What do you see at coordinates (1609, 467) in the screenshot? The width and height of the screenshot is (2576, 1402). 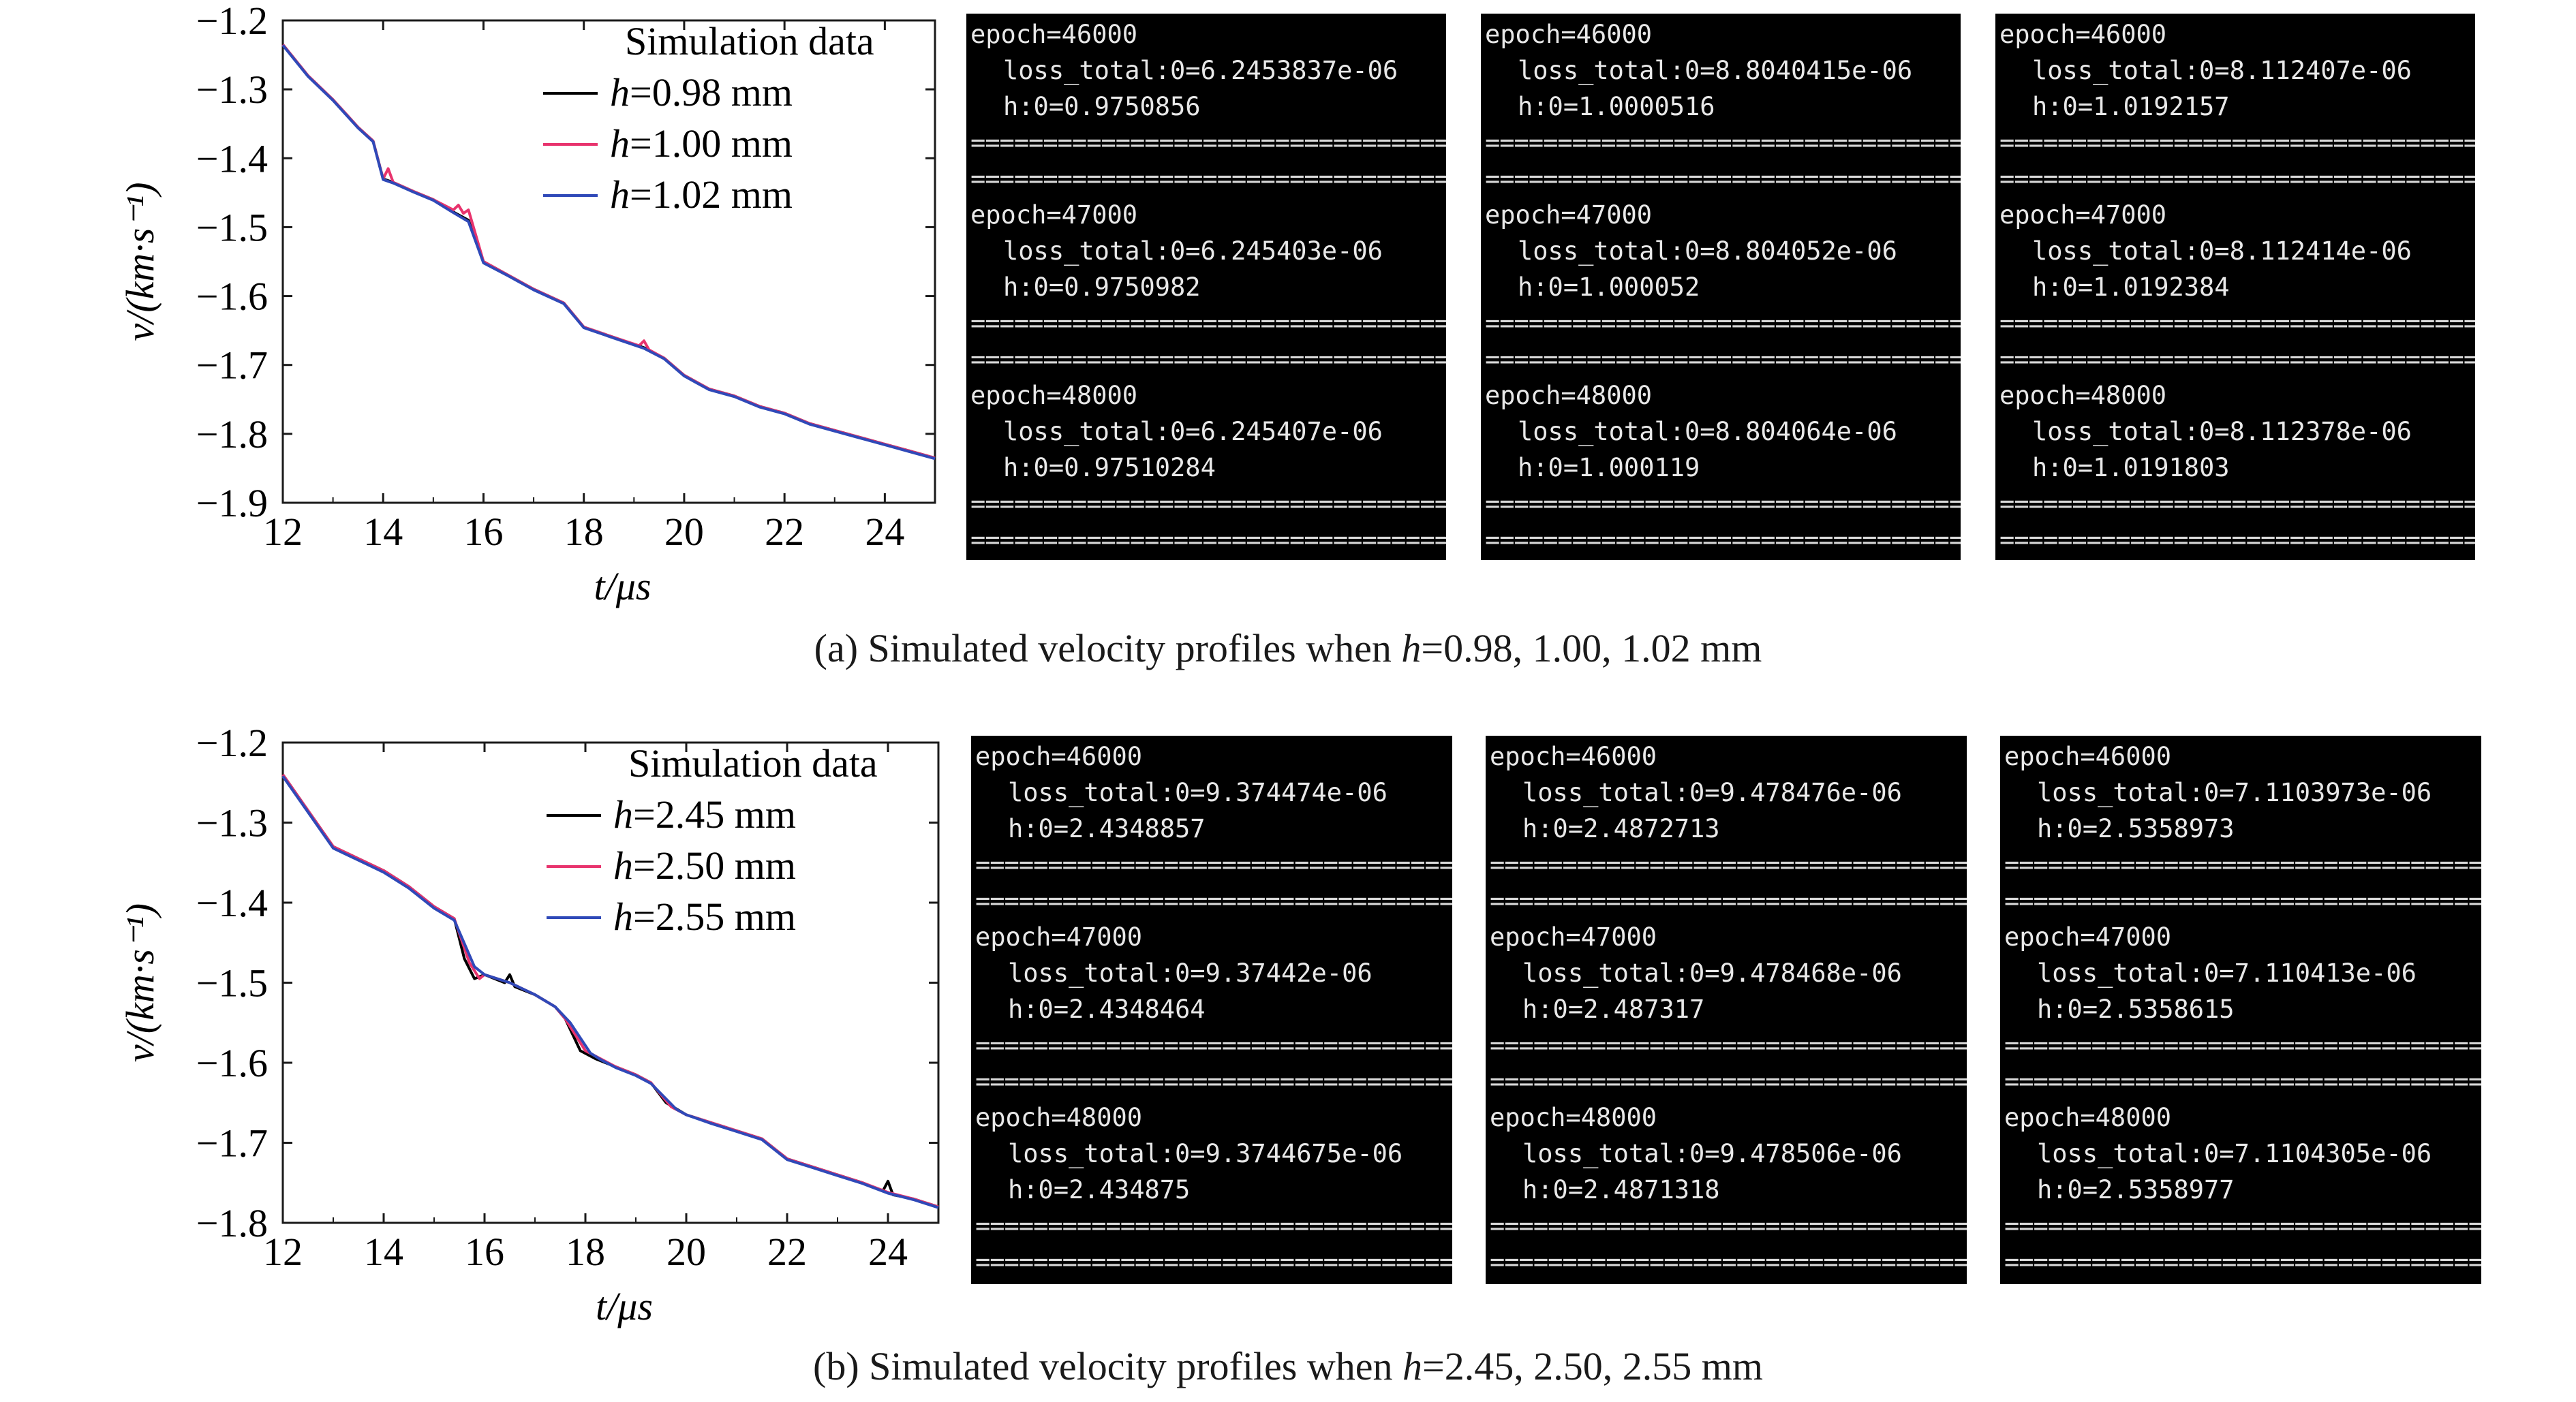 I see `console-h-line: h:0=1.000119` at bounding box center [1609, 467].